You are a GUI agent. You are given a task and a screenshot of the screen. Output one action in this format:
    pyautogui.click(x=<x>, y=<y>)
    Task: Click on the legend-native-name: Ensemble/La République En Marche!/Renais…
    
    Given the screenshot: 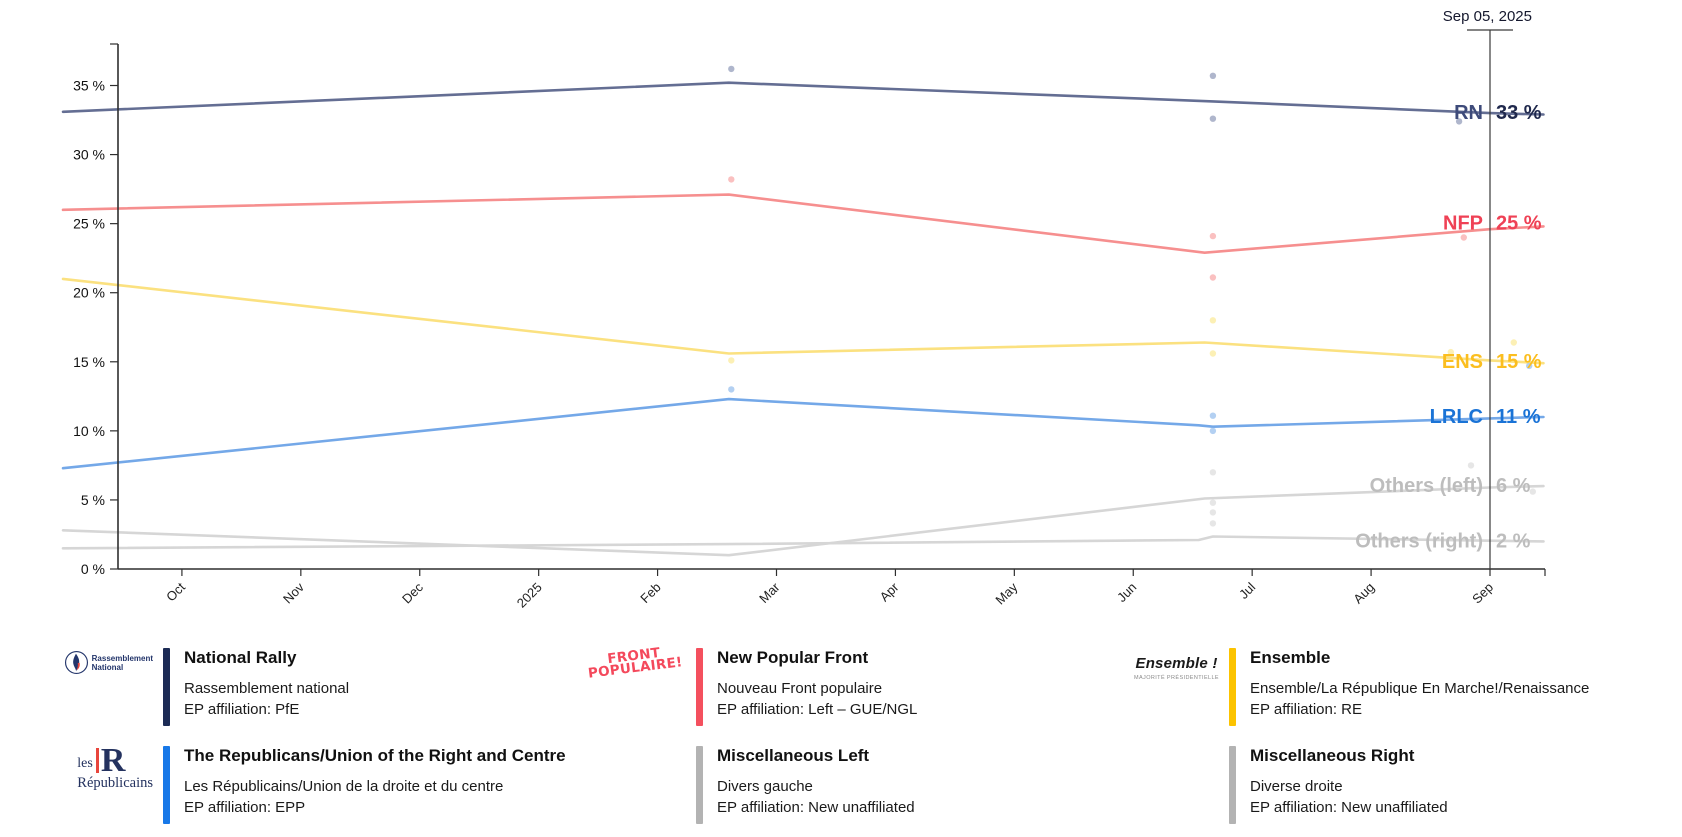 What is the action you would take?
    pyautogui.click(x=1420, y=688)
    